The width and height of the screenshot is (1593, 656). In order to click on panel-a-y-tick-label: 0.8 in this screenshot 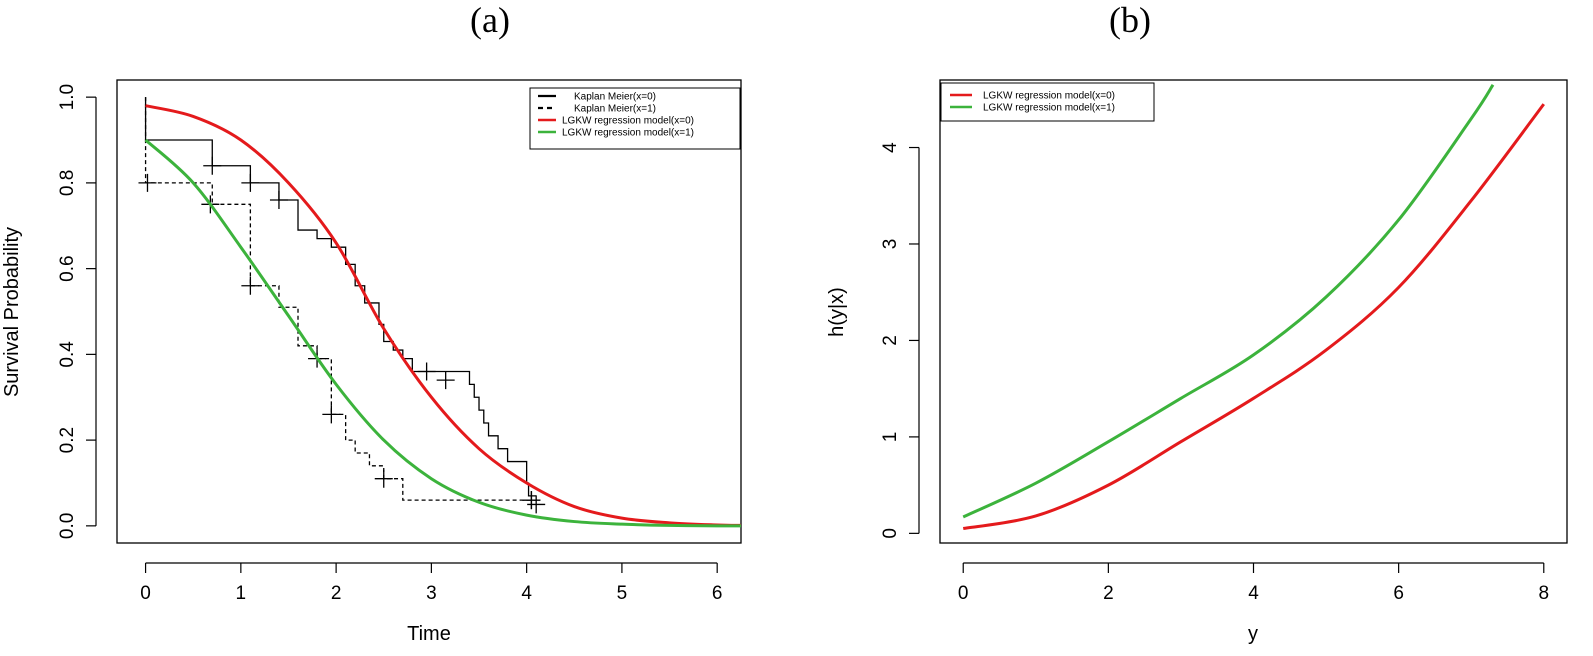, I will do `click(67, 183)`.